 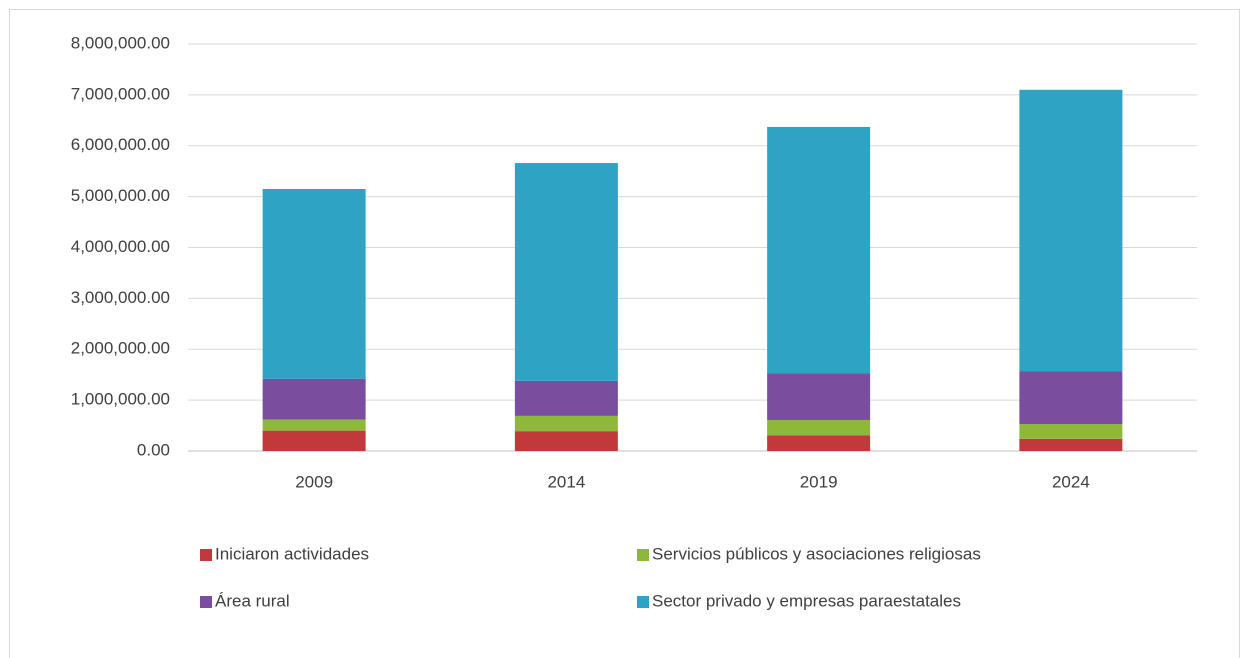 What do you see at coordinates (120, 195) in the screenshot?
I see `y-tick-label: 5,000,000.00` at bounding box center [120, 195].